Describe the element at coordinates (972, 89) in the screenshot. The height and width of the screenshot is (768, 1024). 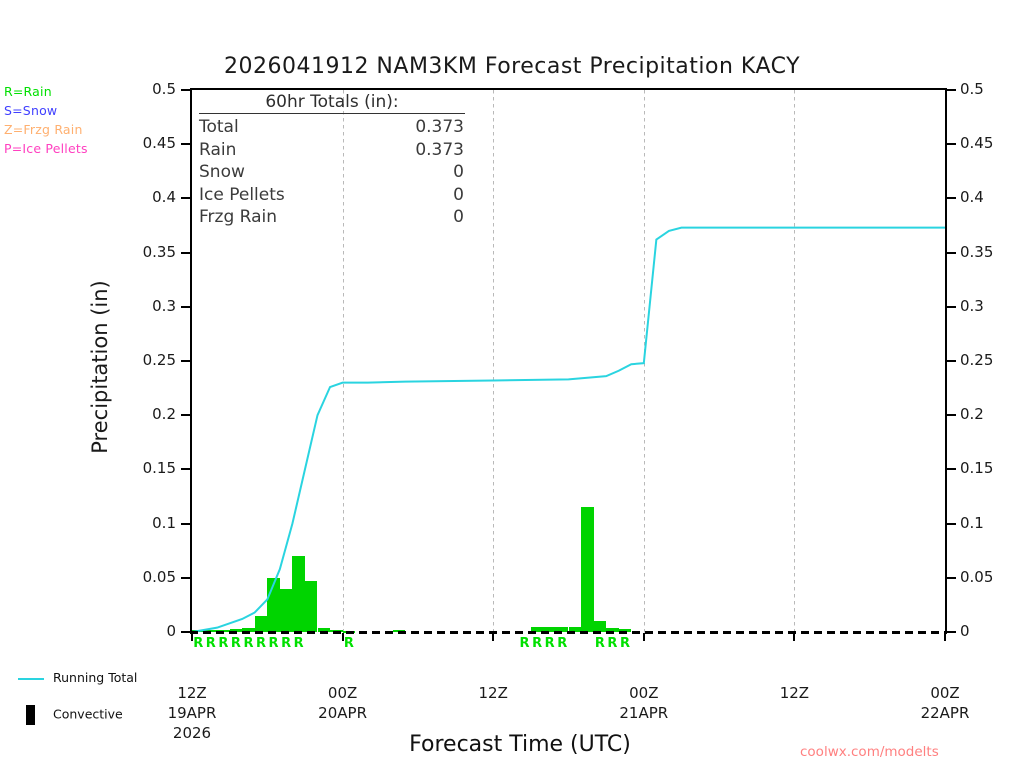
I see `y-axis-tick-label: 0.5` at that location.